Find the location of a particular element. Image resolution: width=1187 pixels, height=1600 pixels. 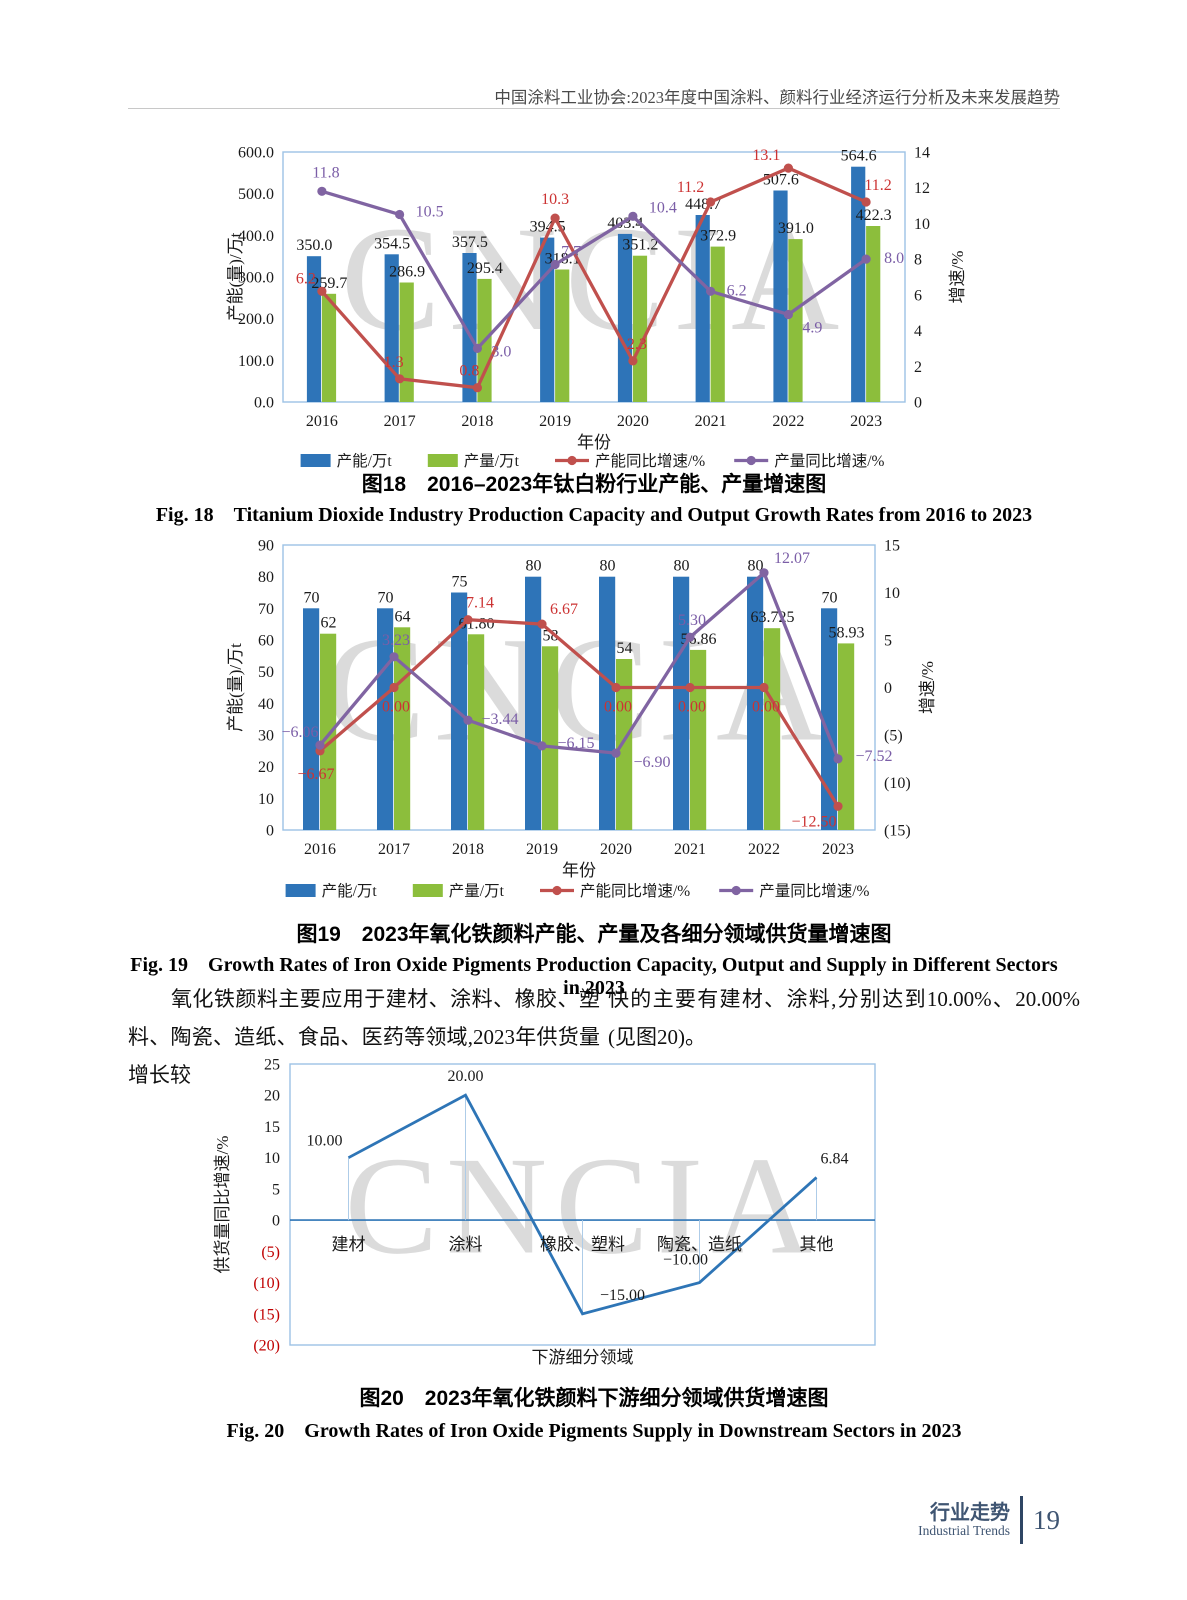

svg-text: 350.0 is located at coordinates (314, 245).